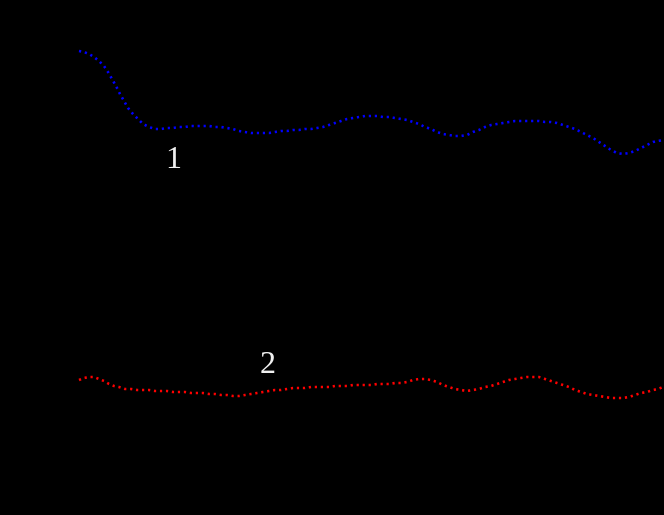 The height and width of the screenshot is (515, 664). What do you see at coordinates (371, 387) in the screenshot?
I see `series-2-line` at bounding box center [371, 387].